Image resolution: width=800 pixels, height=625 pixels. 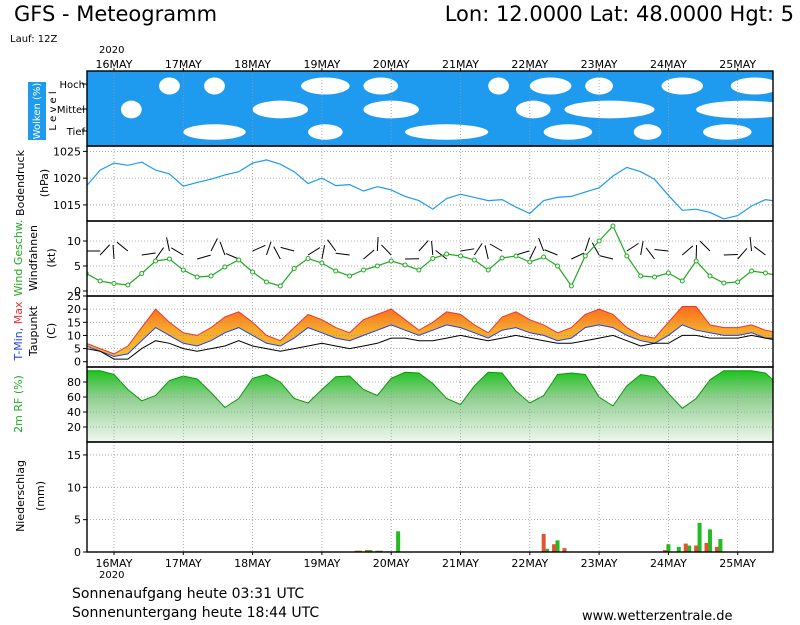 I want to click on wind-ylabel3: (kt), so click(x=51, y=257).